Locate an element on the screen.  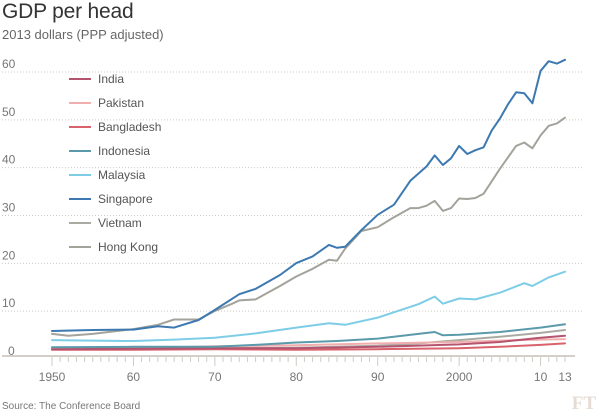
y-tick-label: 10 is located at coordinates (9, 303).